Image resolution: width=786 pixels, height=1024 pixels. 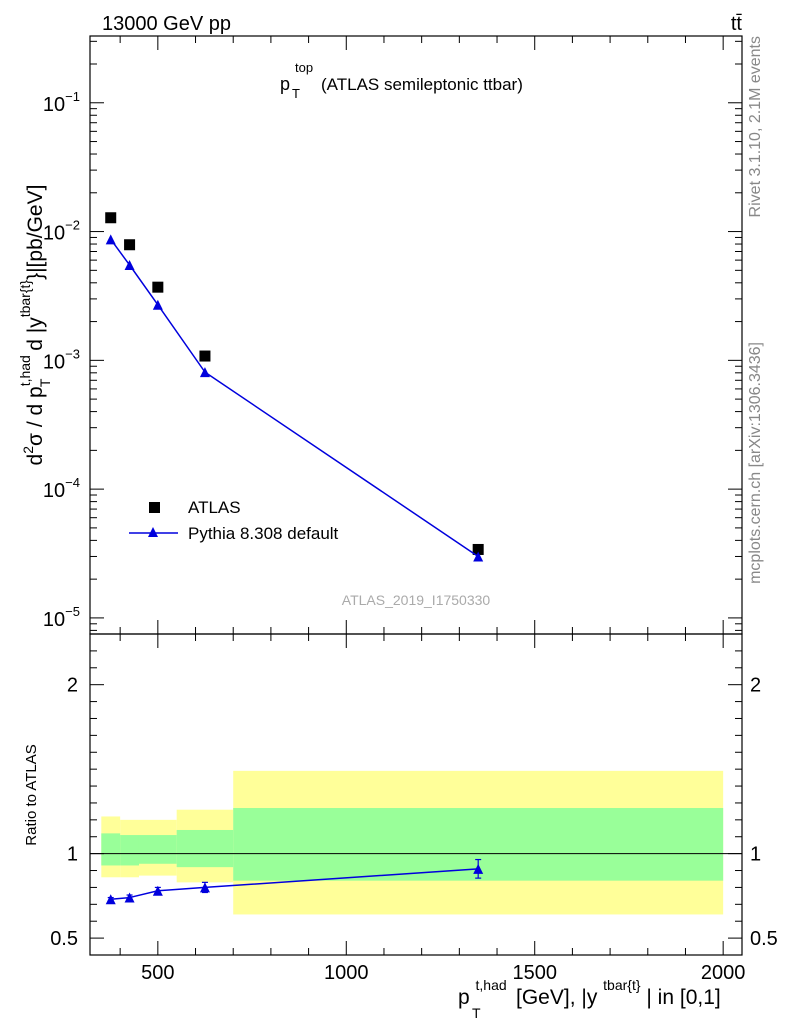 I want to click on main-ytick-label: 10⁻³, so click(x=61, y=359).